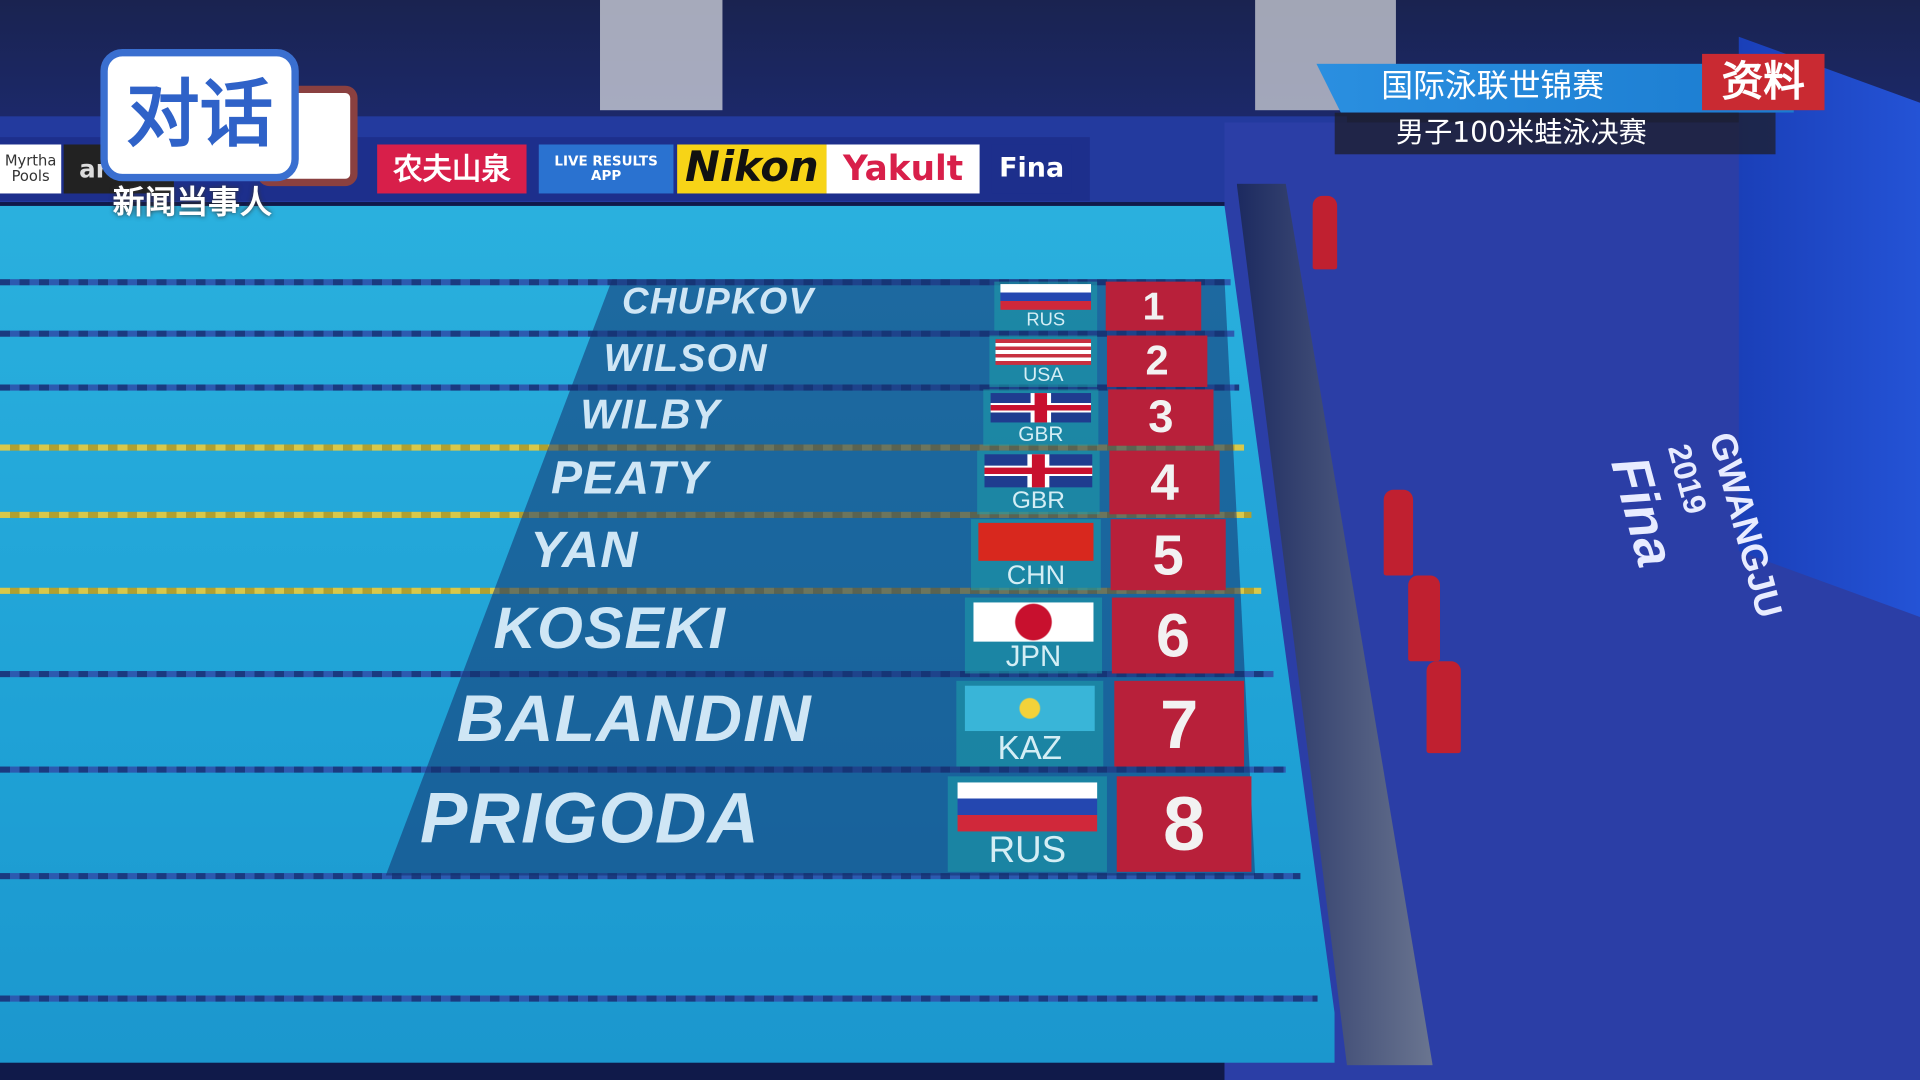  I want to click on country-box: CHN, so click(1036, 555).